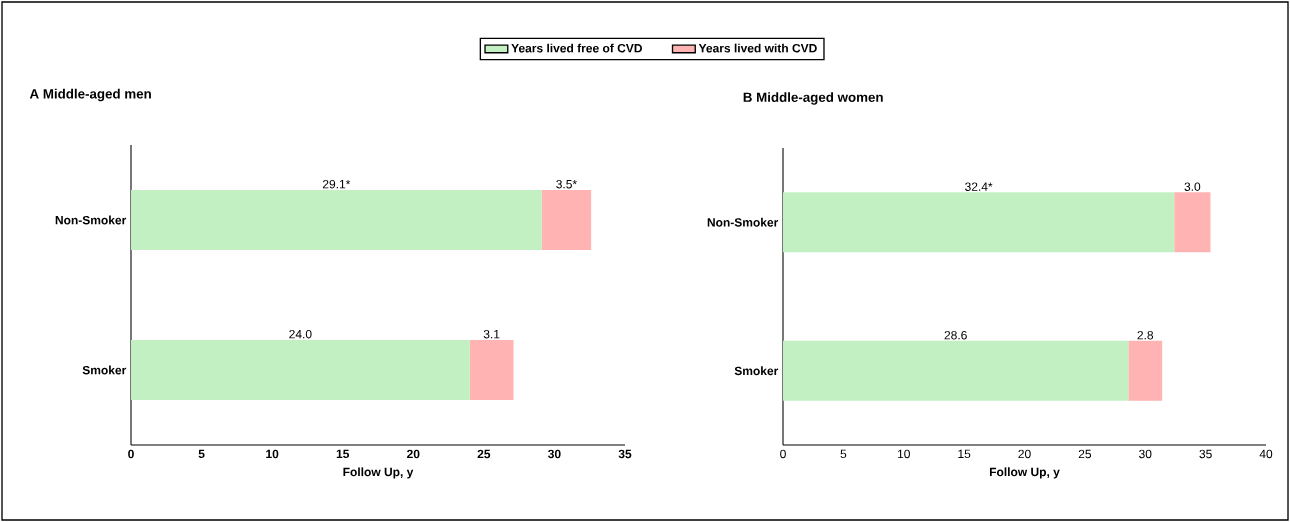 This screenshot has width=1290, height=522. Describe the element at coordinates (757, 48) in the screenshot. I see `legend-label: Years lived with CVD` at that location.